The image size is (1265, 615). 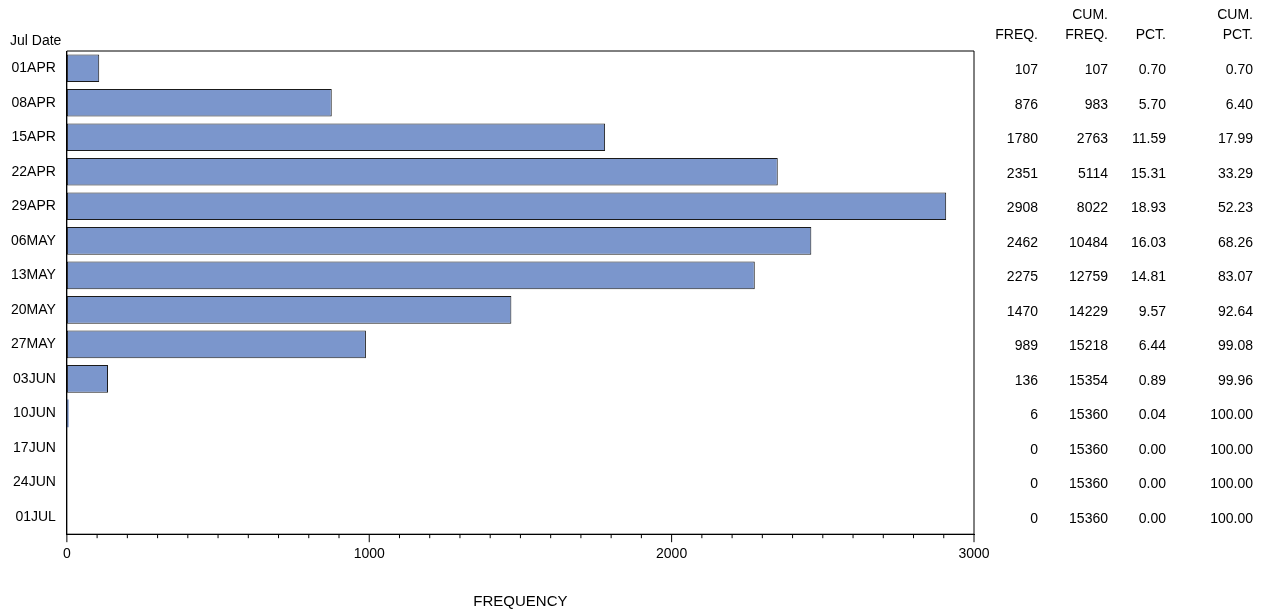 I want to click on y-tick-label: 08APR, so click(x=33, y=101).